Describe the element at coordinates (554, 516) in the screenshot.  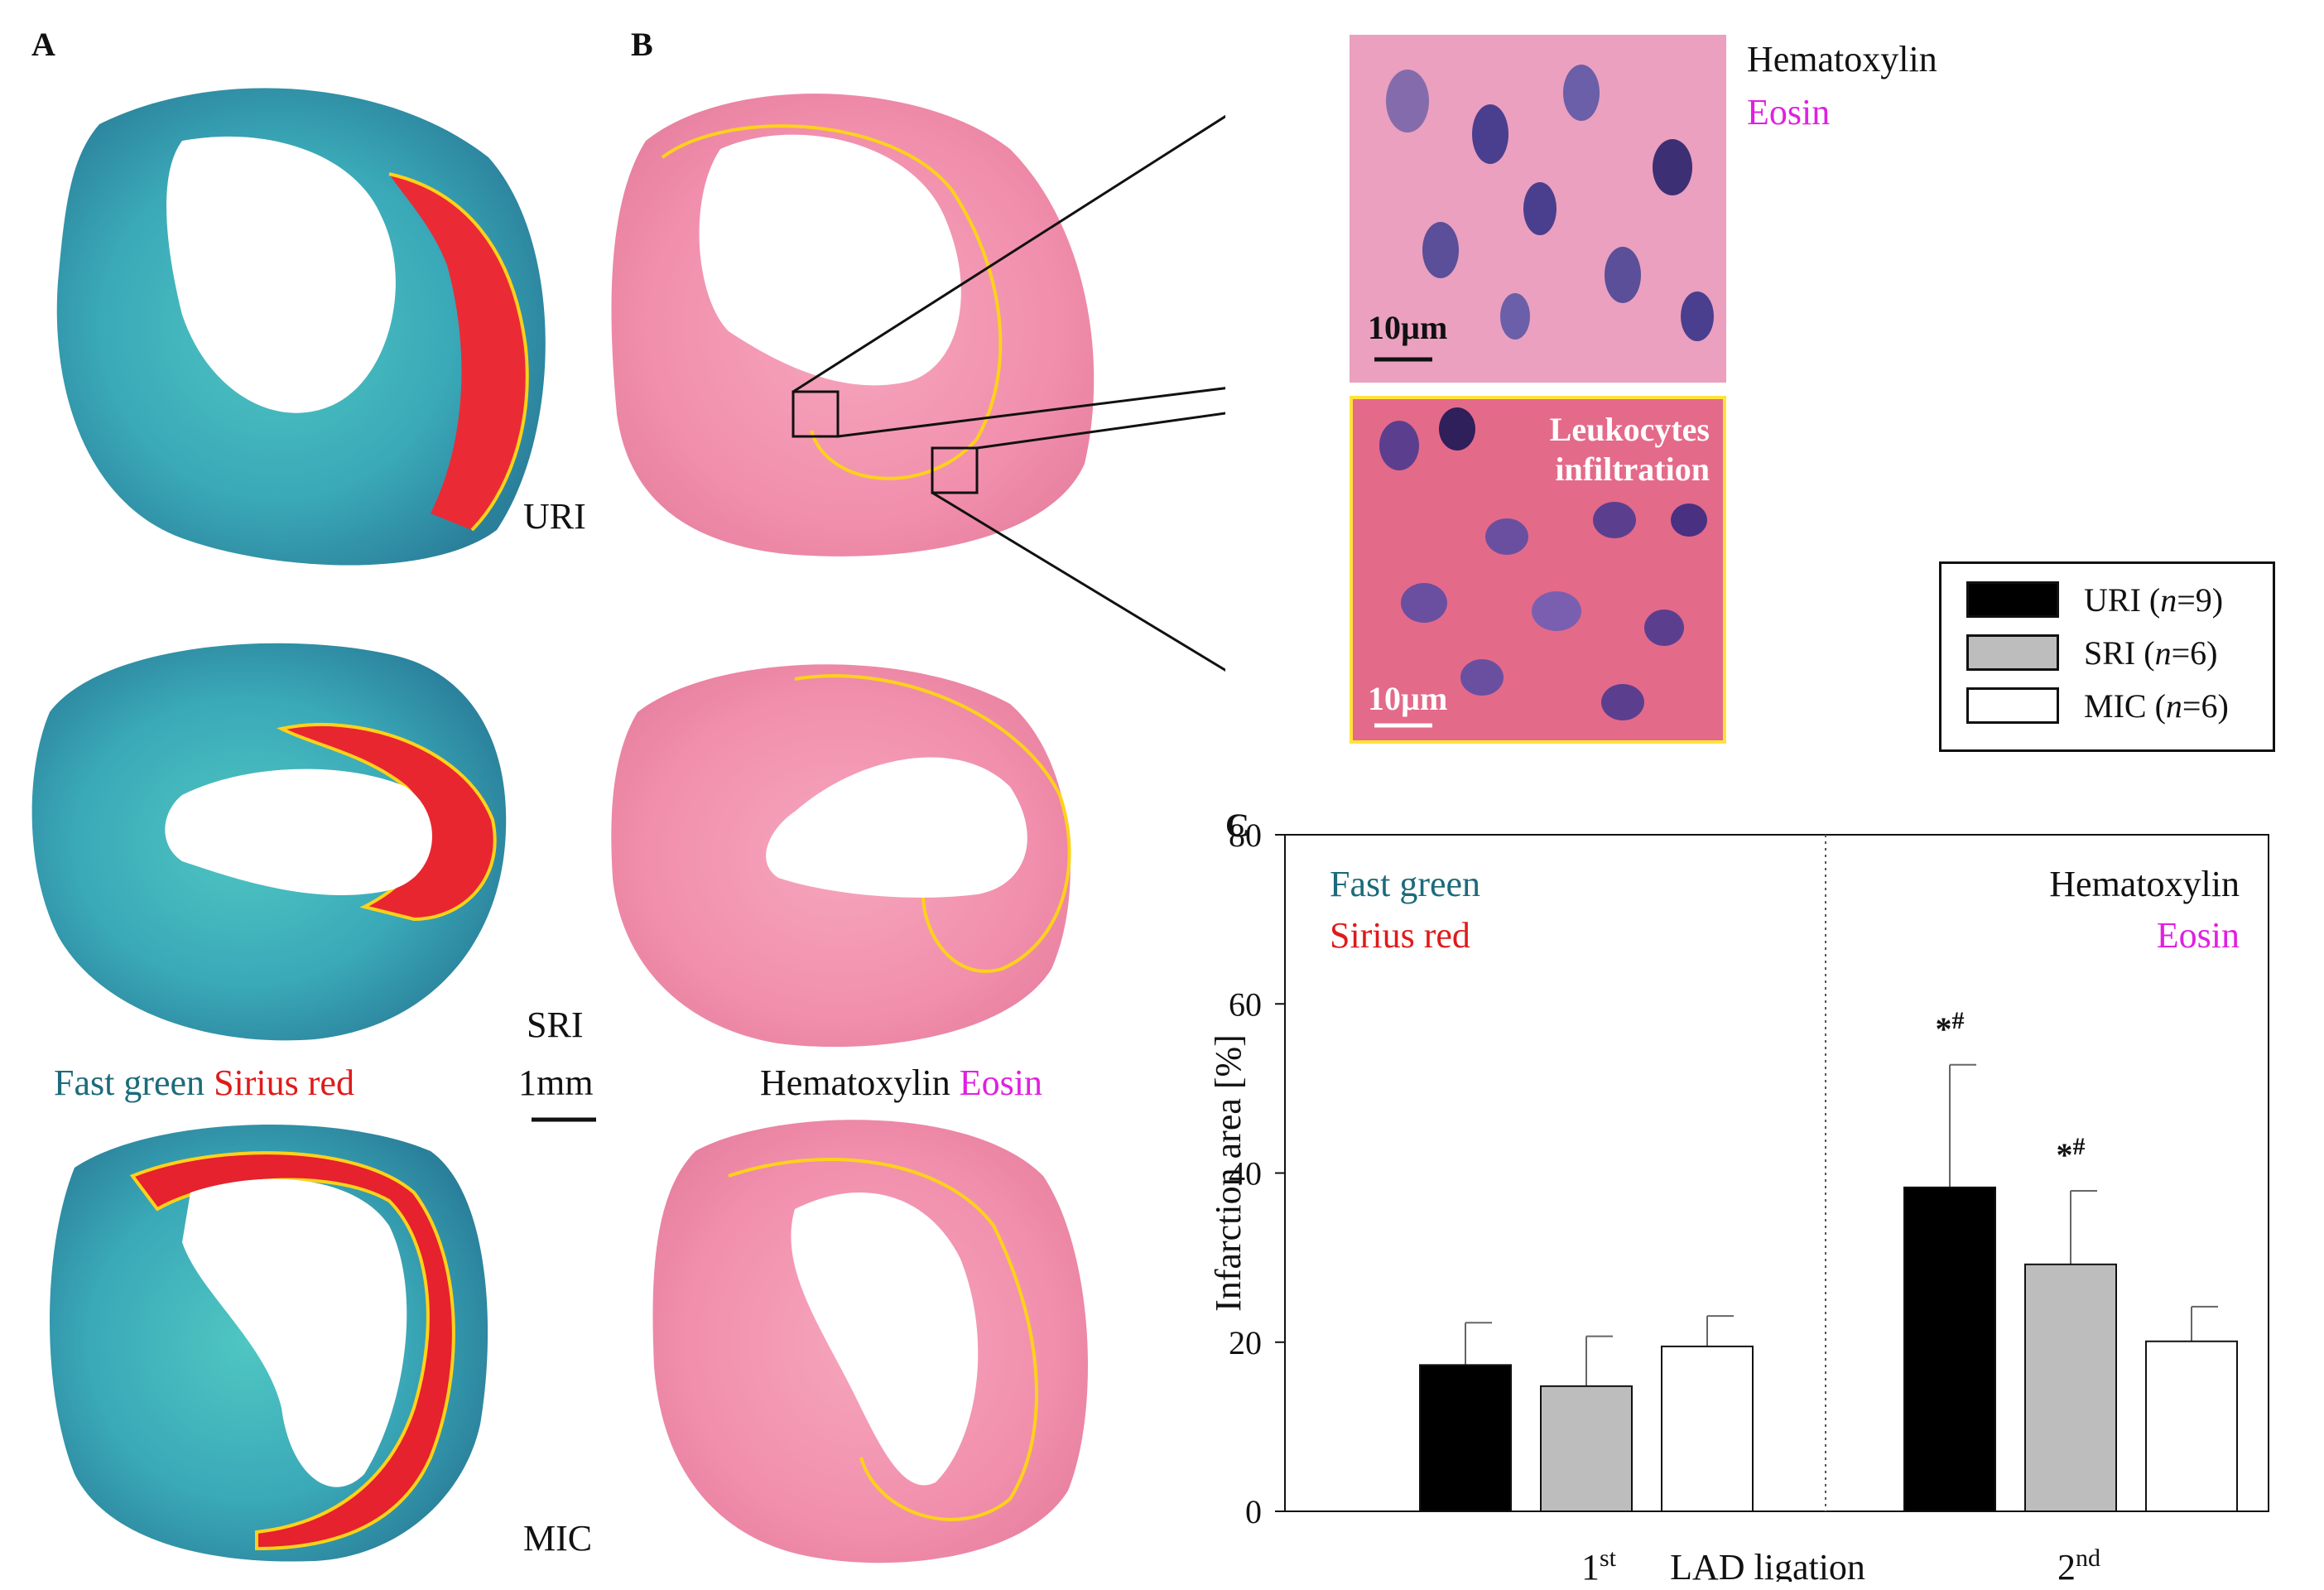
I see `label-uri: URI` at that location.